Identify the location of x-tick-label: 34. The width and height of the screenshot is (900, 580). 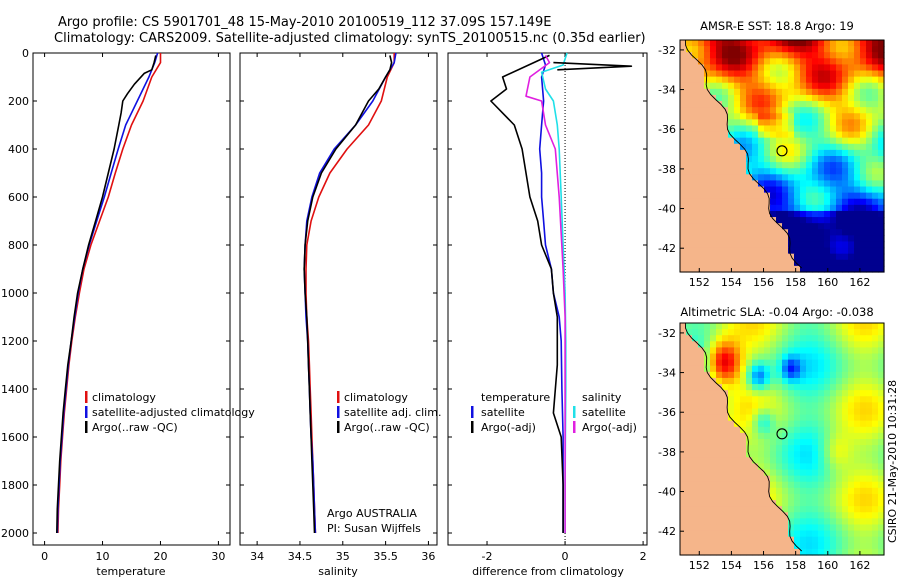
(257, 556).